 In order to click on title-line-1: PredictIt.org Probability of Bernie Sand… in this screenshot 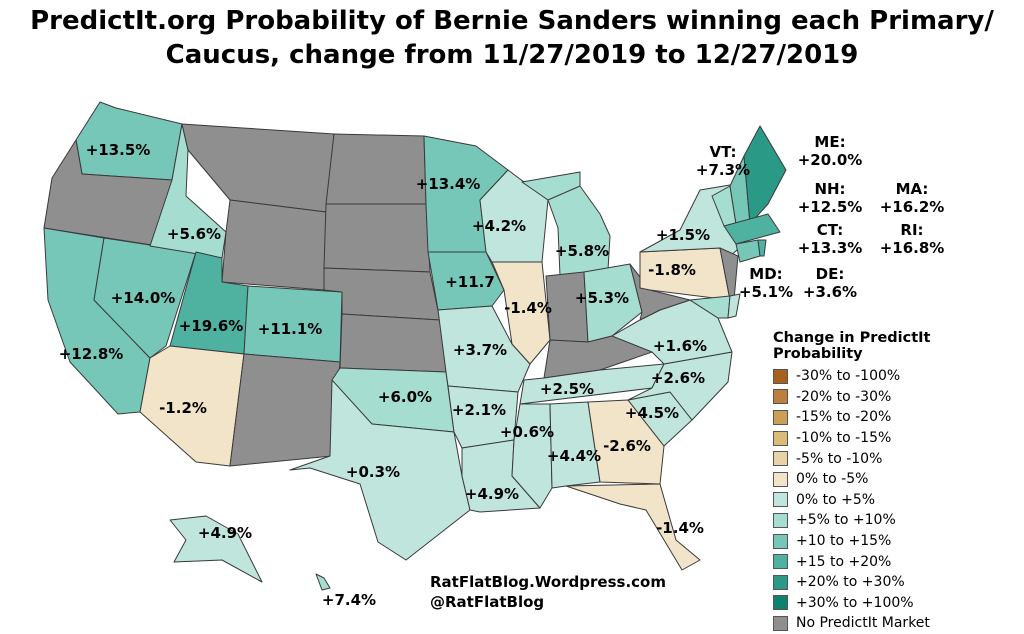, I will do `click(512, 21)`.